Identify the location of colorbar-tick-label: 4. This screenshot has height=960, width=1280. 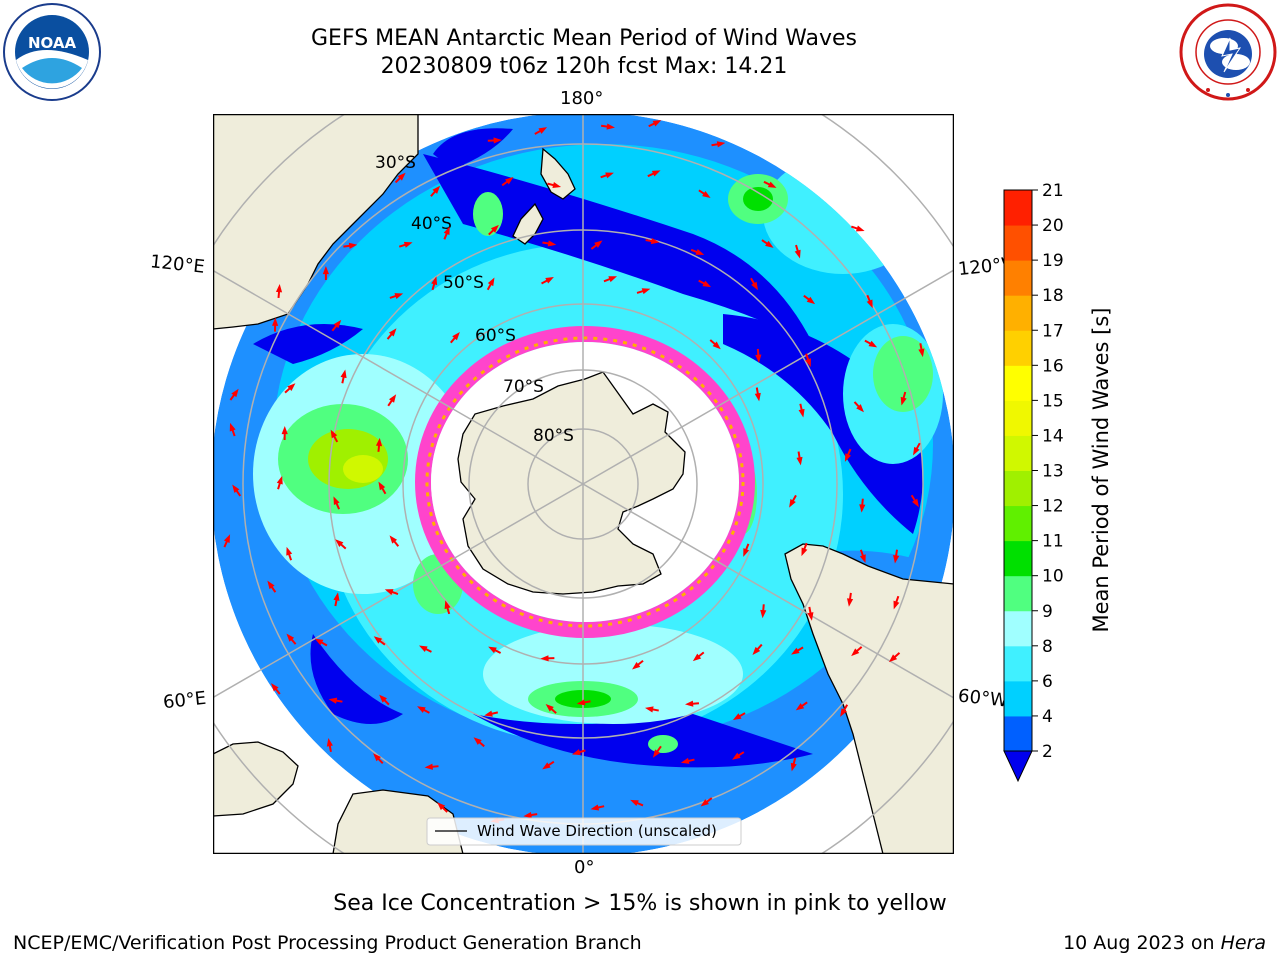
(1047, 717).